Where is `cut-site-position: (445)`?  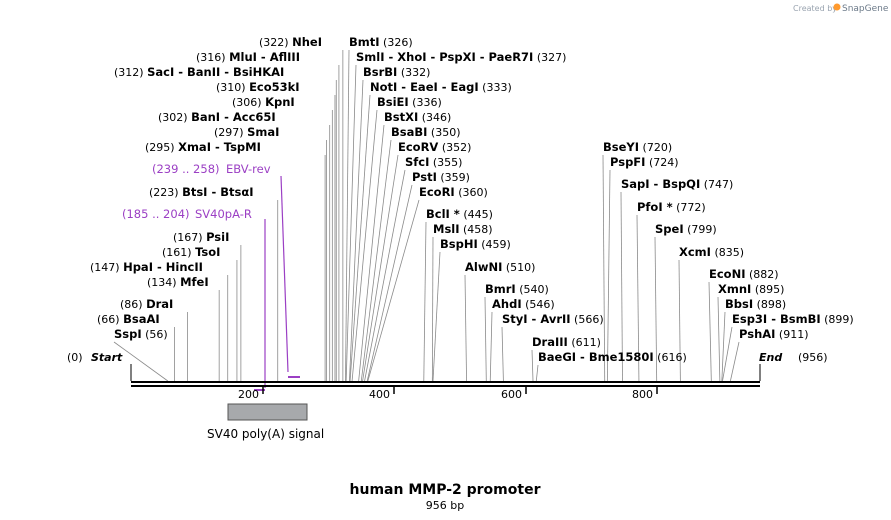 cut-site-position: (445) is located at coordinates (476, 214).